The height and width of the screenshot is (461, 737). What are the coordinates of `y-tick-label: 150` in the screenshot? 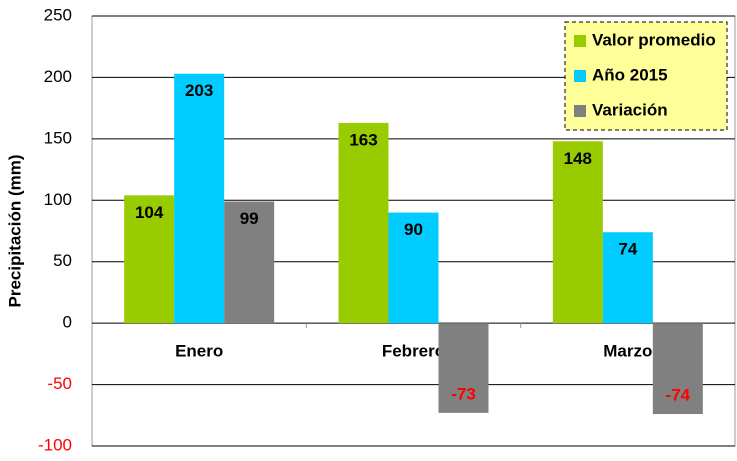 It's located at (58, 137).